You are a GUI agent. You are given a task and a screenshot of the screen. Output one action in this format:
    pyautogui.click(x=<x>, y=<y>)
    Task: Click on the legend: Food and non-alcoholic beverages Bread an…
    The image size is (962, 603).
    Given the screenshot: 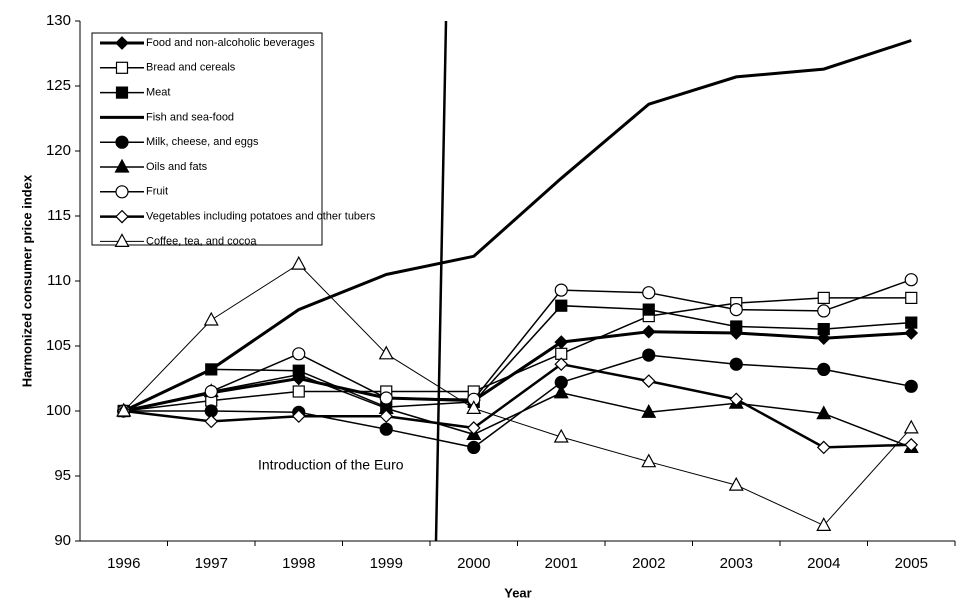 What is the action you would take?
    pyautogui.click(x=233, y=139)
    